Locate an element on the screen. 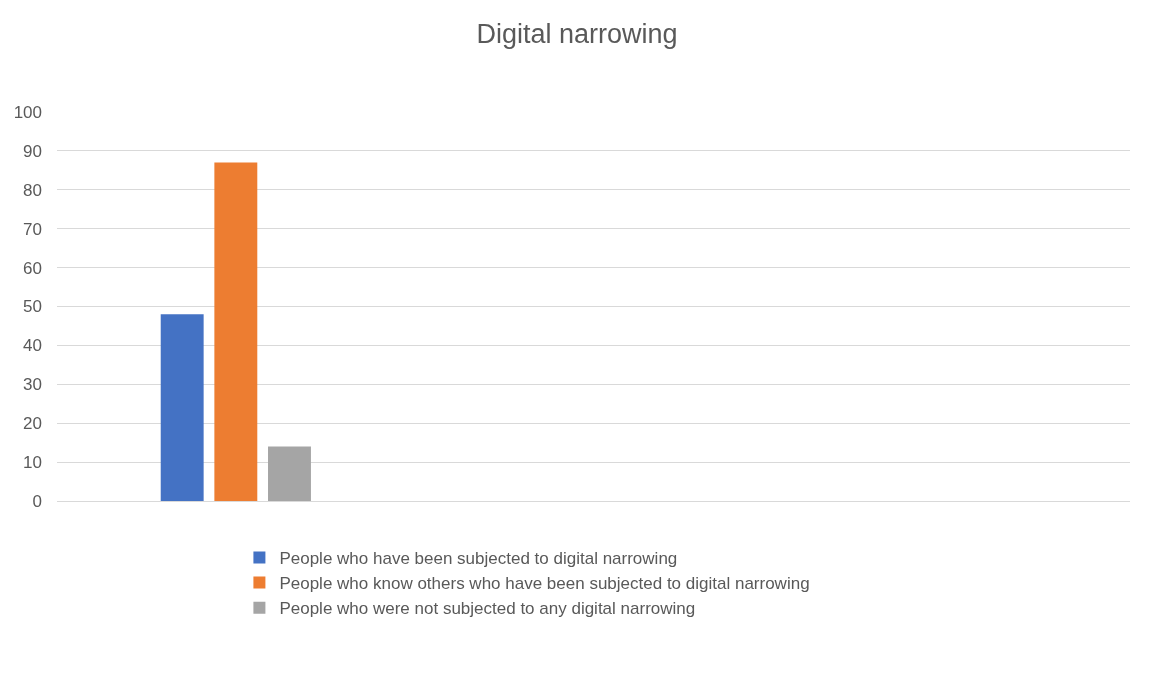  chart-title: Digital narrowing is located at coordinates (577, 34).